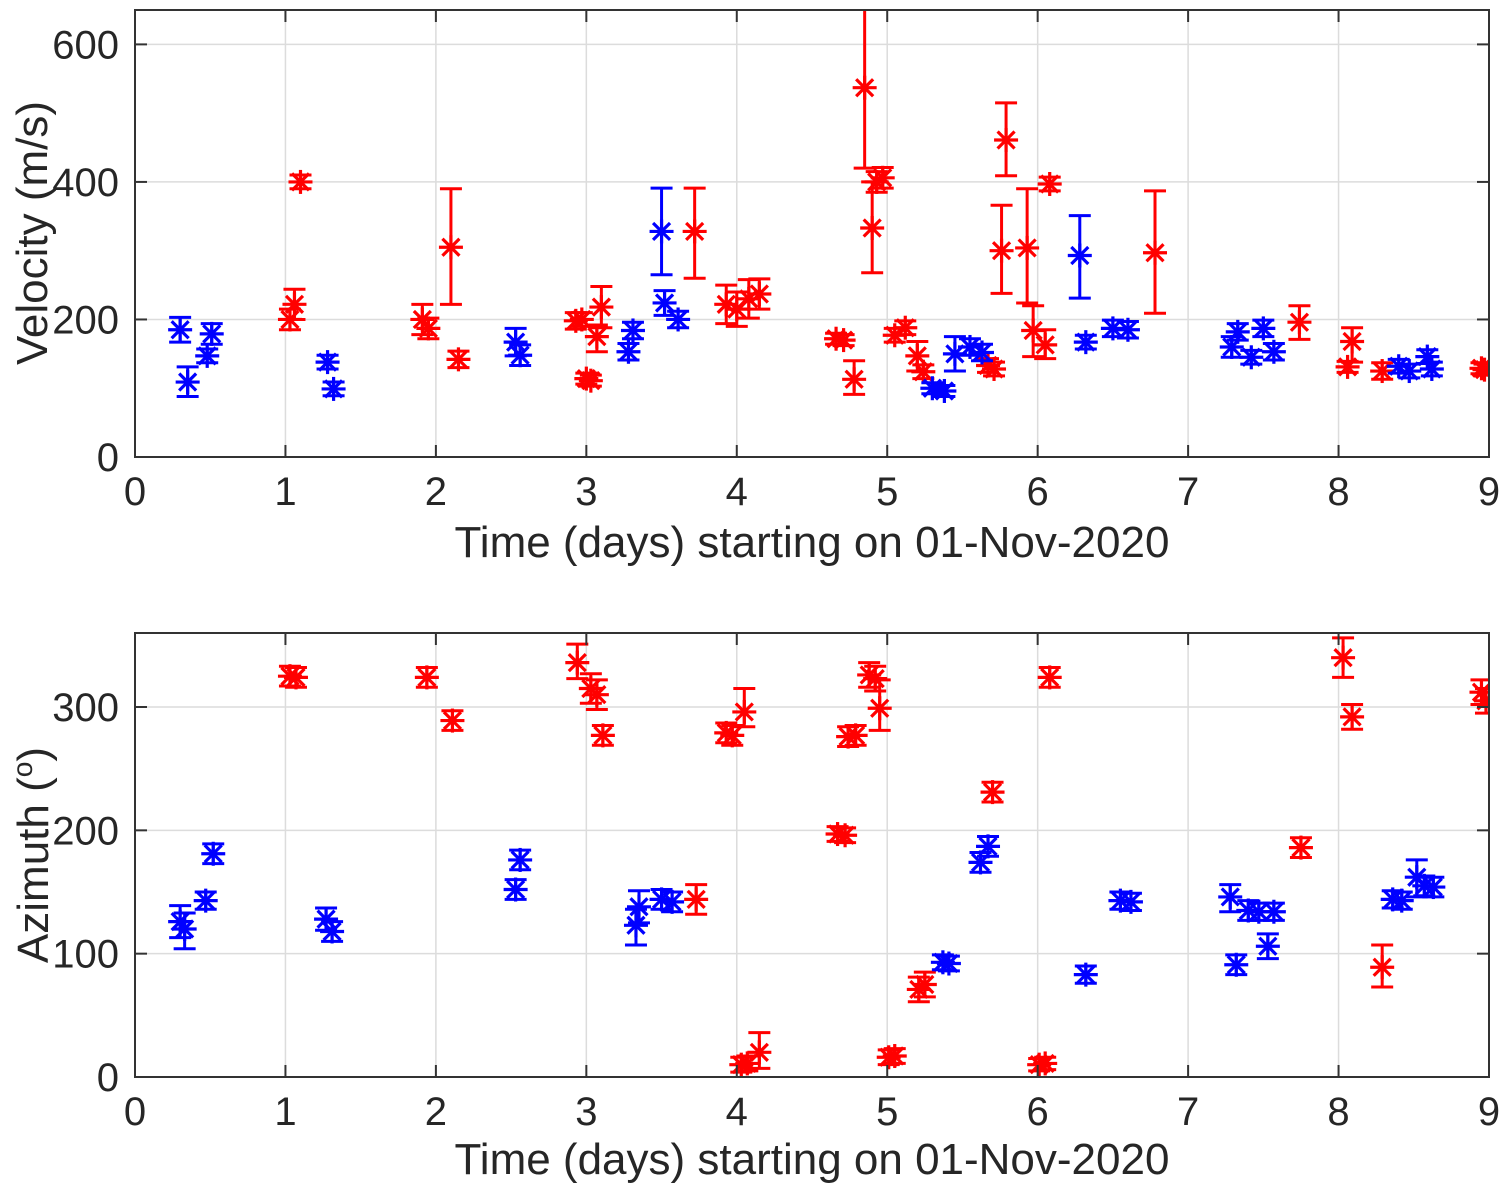  What do you see at coordinates (807, 910) in the screenshot?
I see `azimuth-blue-series` at bounding box center [807, 910].